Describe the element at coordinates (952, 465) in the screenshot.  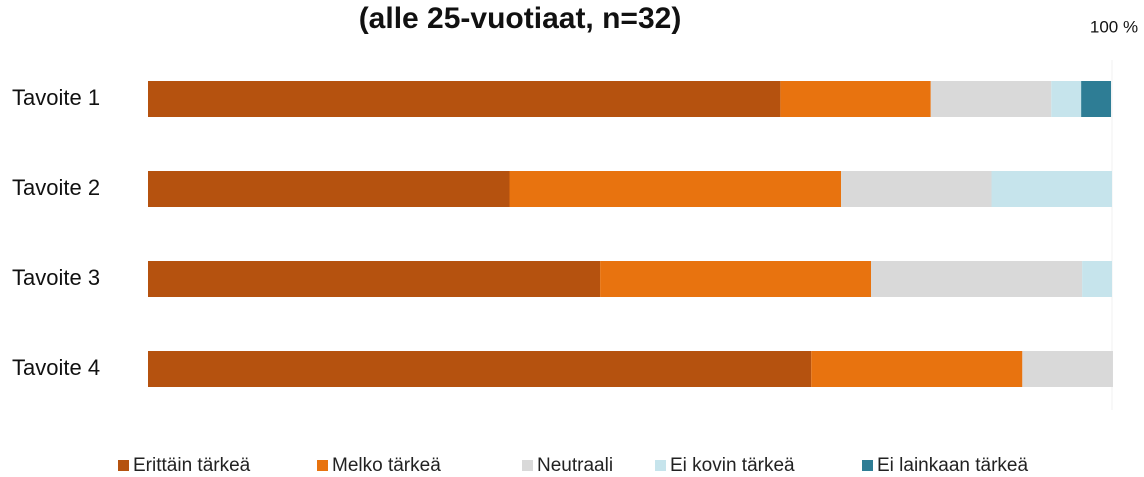
I see `legend-label: Ei lainkaan tärkeä` at that location.